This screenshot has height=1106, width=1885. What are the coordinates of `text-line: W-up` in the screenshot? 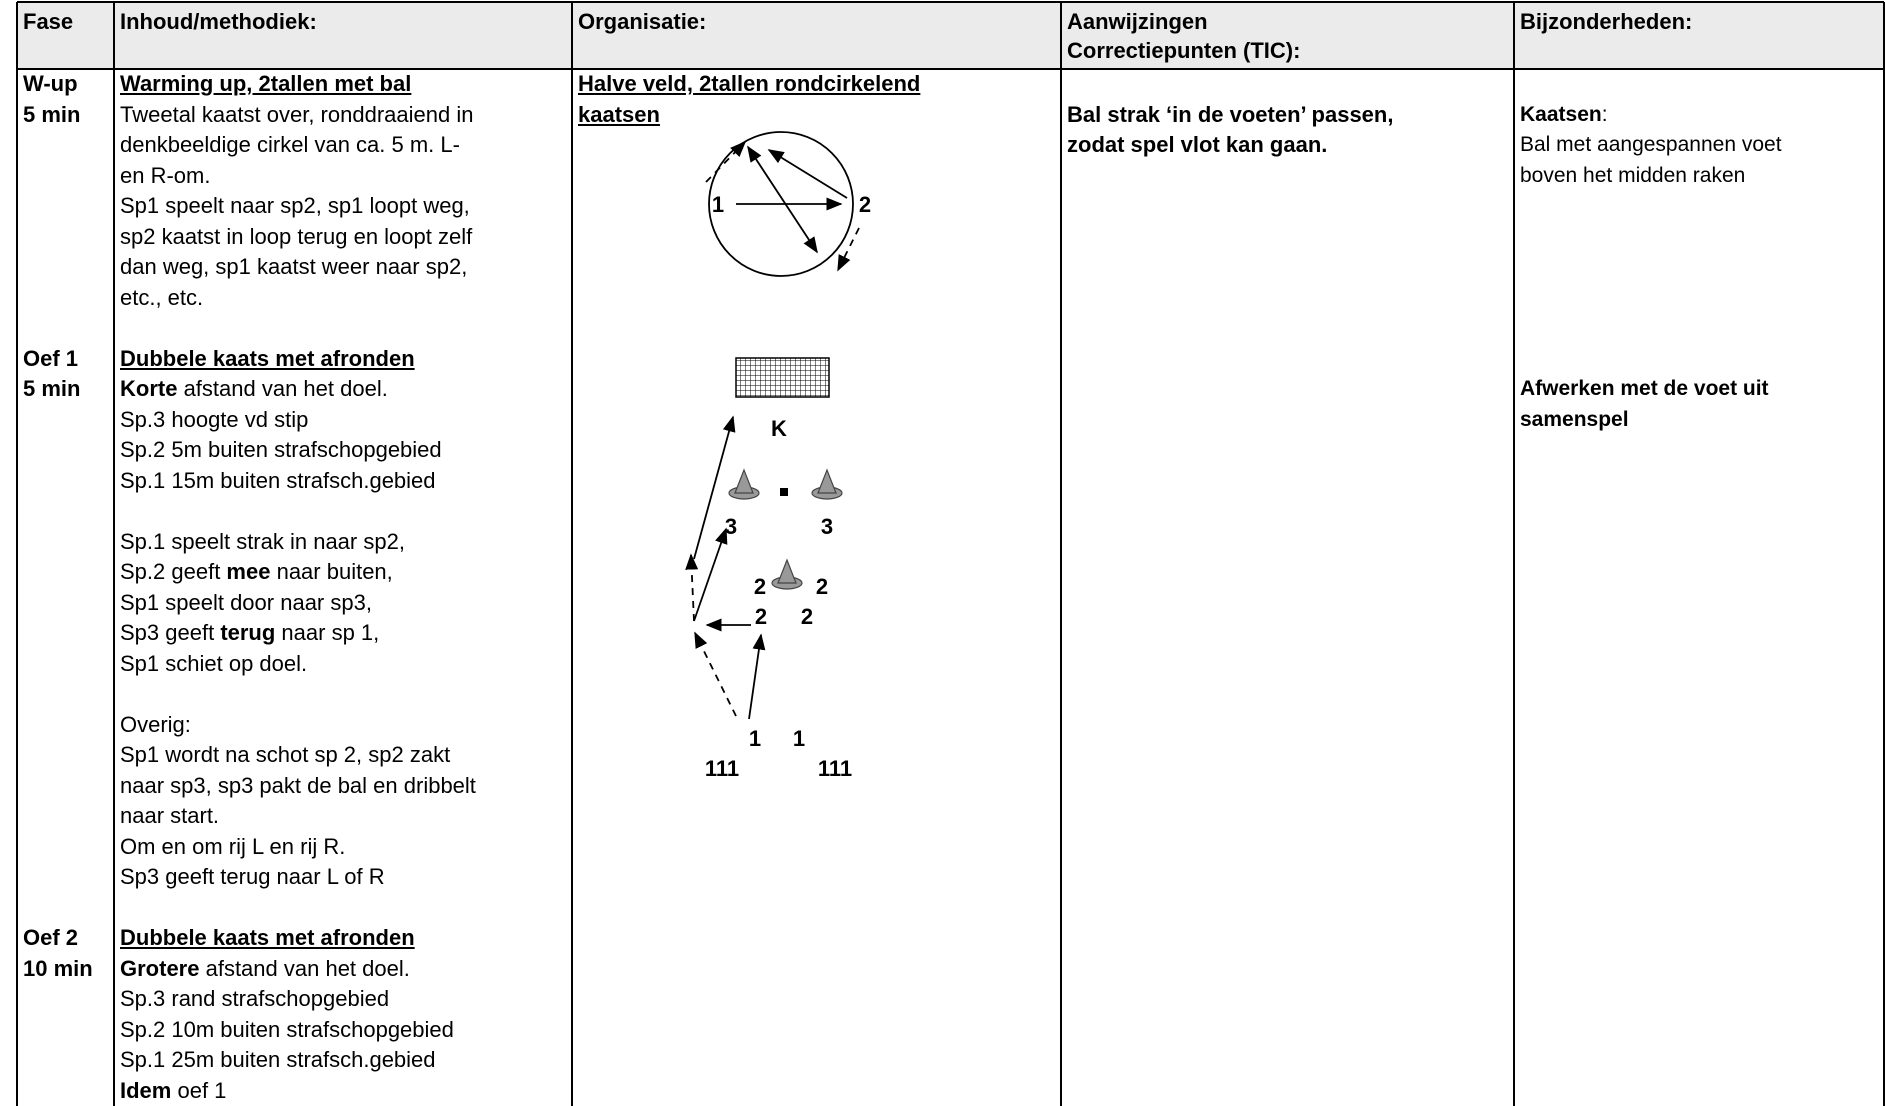 It's located at (68, 84).